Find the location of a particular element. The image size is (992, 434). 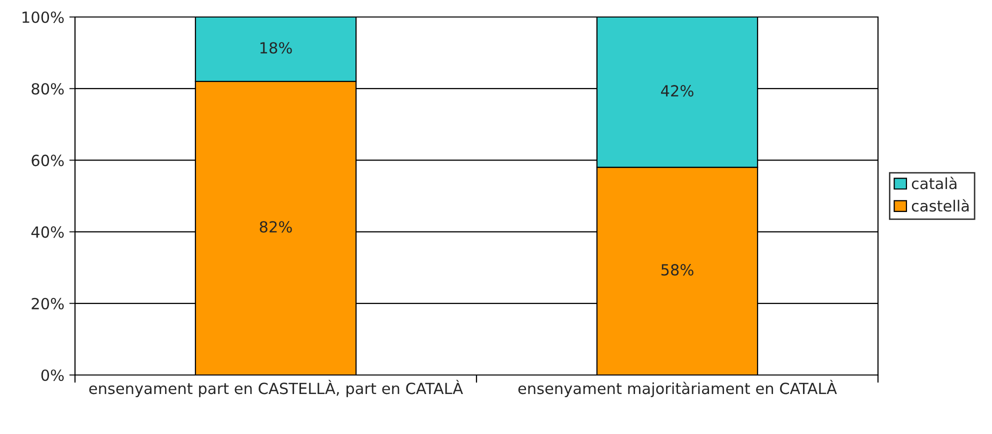

y-tick-label: 20% is located at coordinates (48, 304).